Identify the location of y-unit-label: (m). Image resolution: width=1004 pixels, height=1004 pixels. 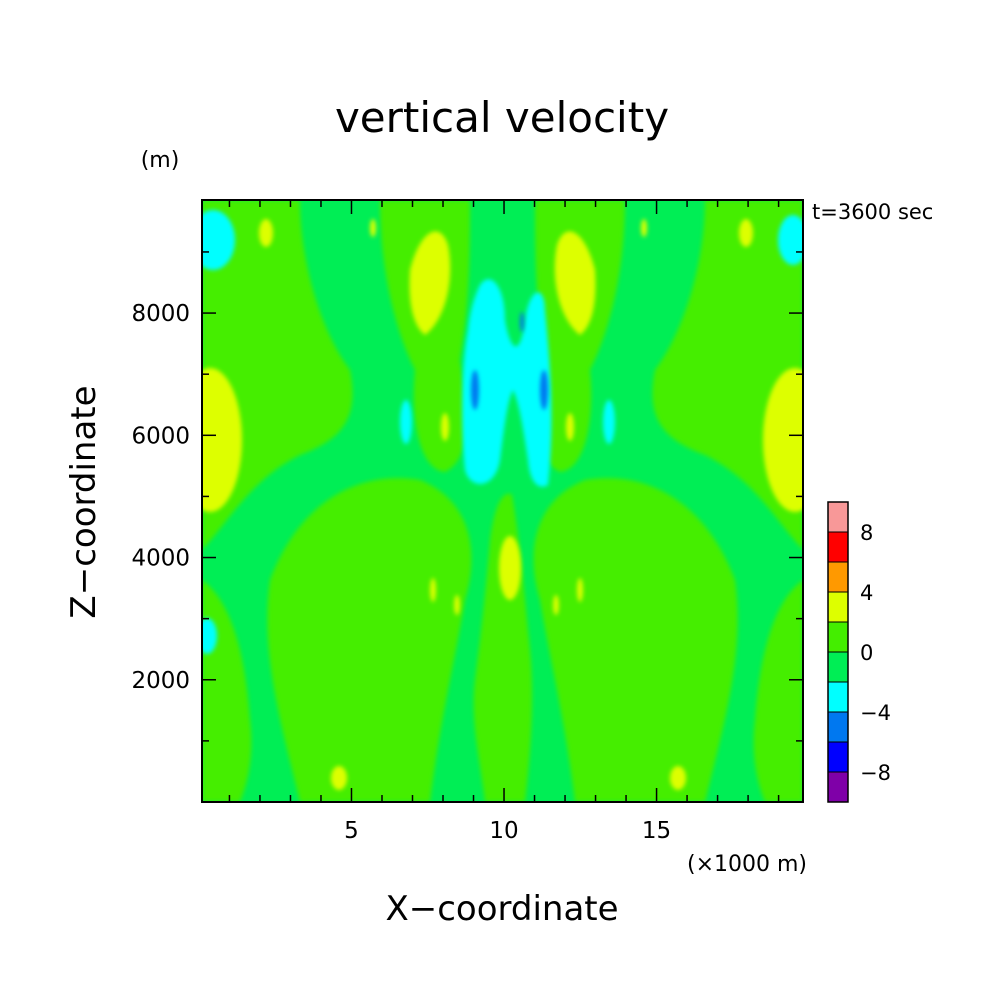
(160, 160).